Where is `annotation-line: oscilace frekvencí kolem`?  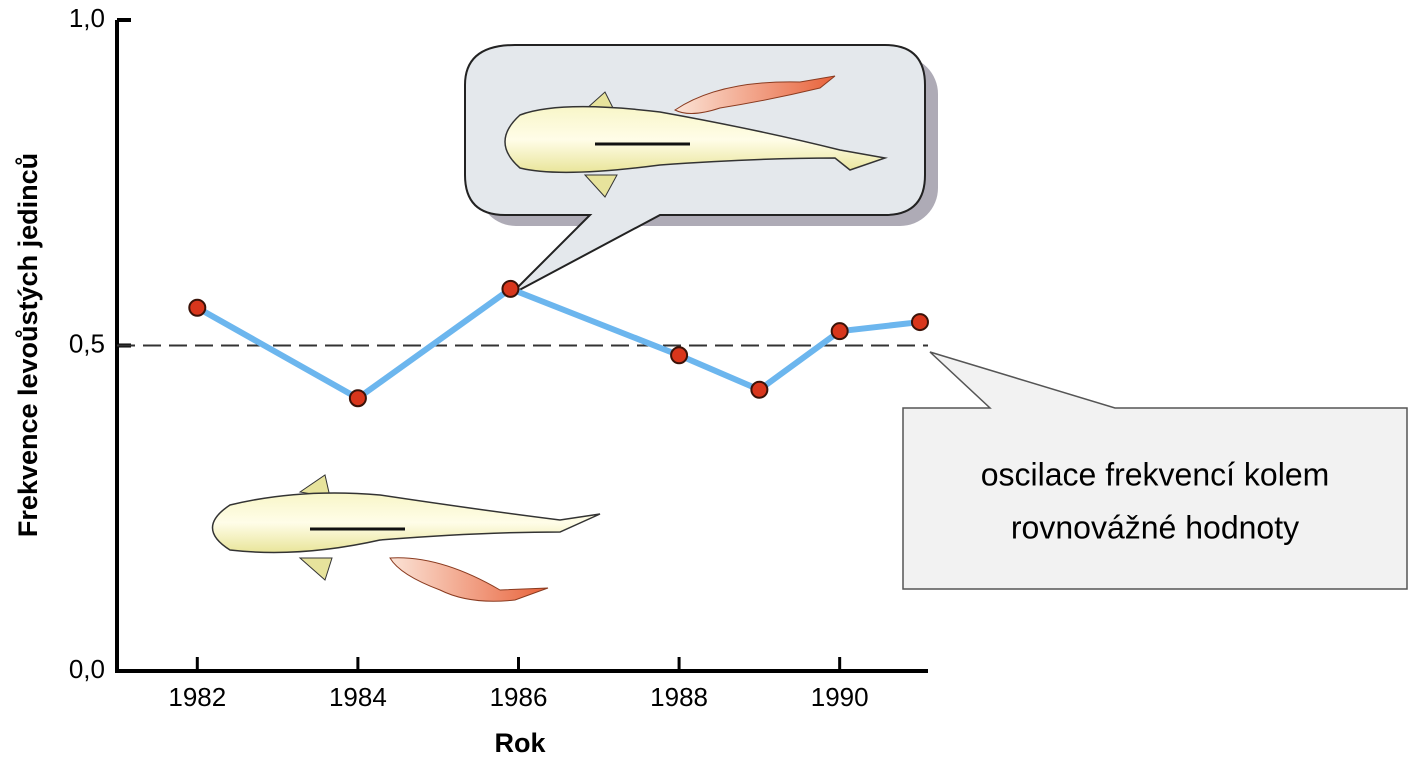
annotation-line: oscilace frekvencí kolem is located at coordinates (1155, 474).